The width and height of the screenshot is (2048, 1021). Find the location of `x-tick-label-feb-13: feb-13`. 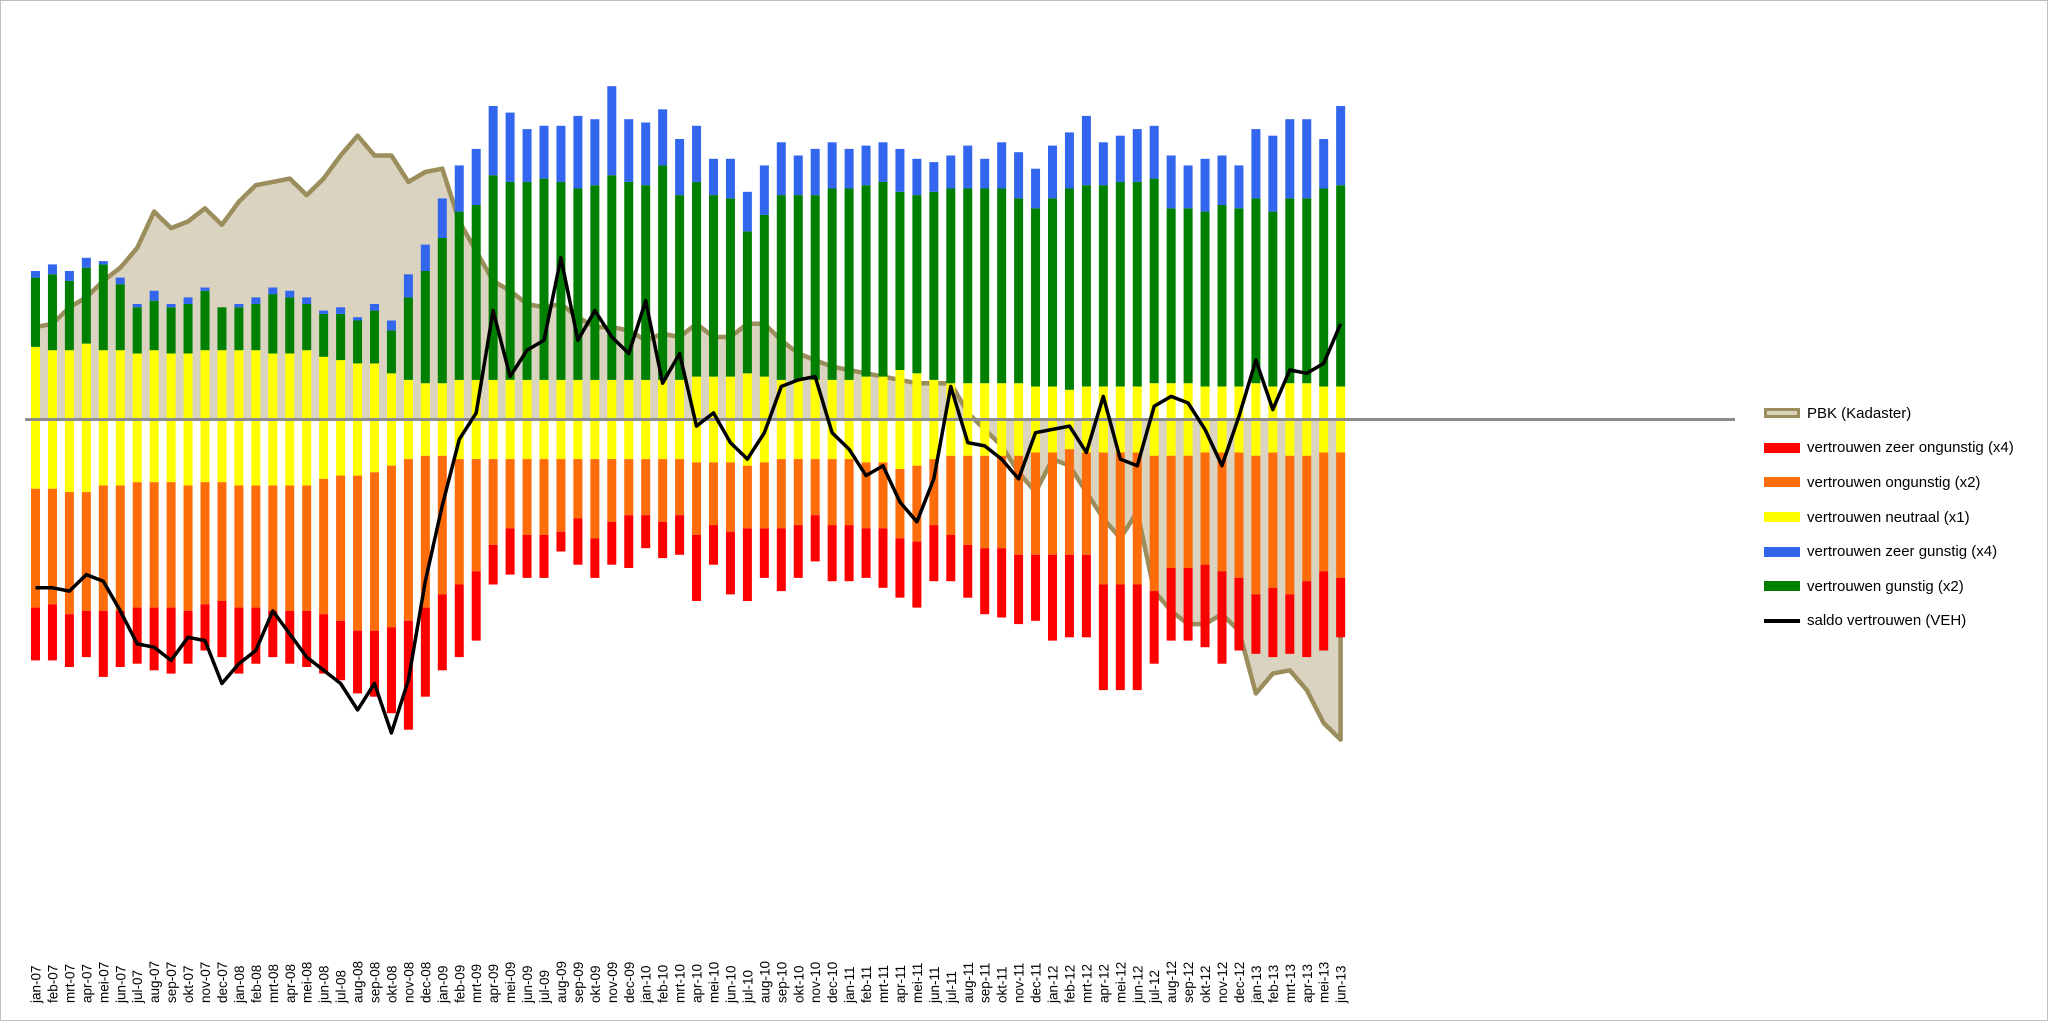

x-tick-label-feb-13: feb-13 is located at coordinates (1273, 984).